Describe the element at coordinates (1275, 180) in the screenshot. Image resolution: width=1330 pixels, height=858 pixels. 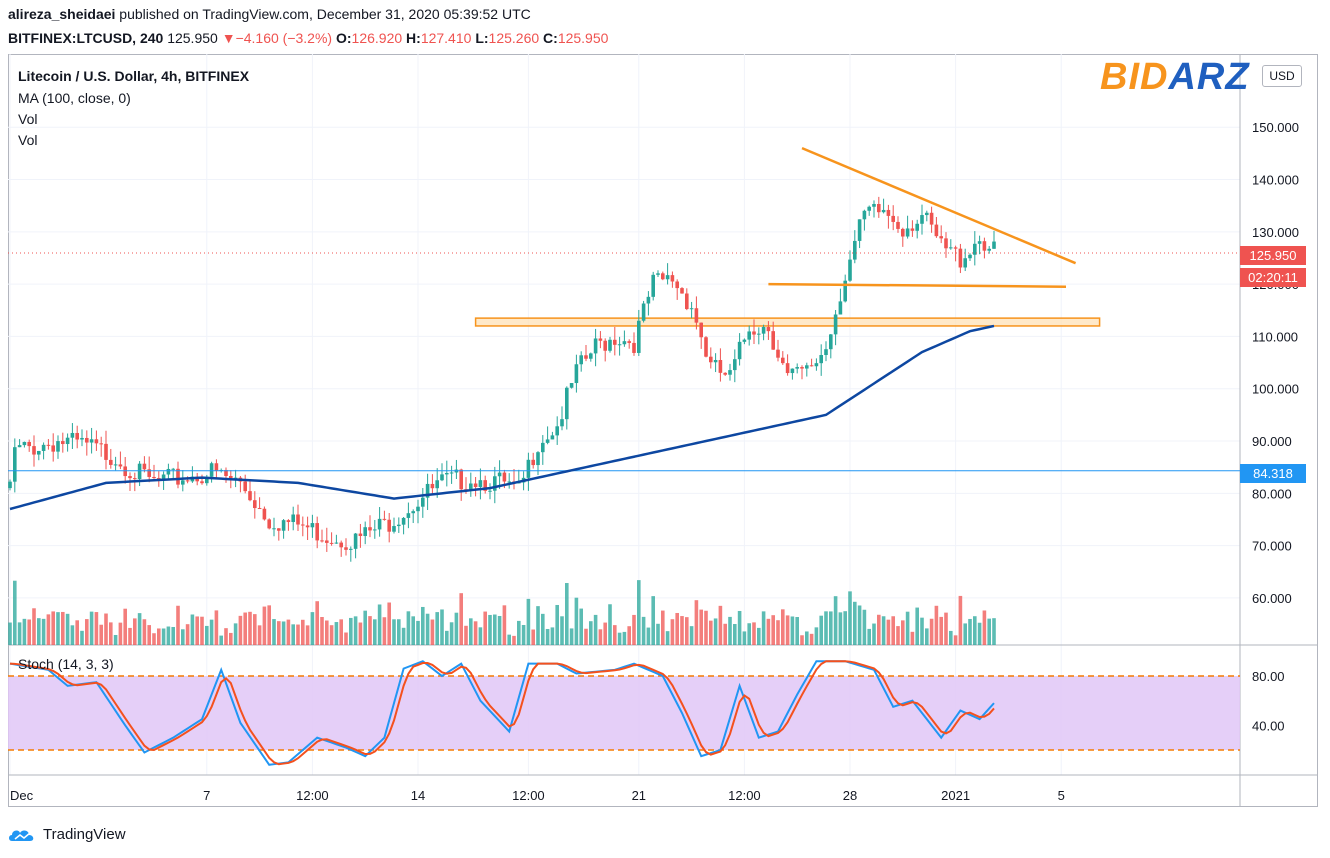
I see `y-tick-label: 140.000` at that location.